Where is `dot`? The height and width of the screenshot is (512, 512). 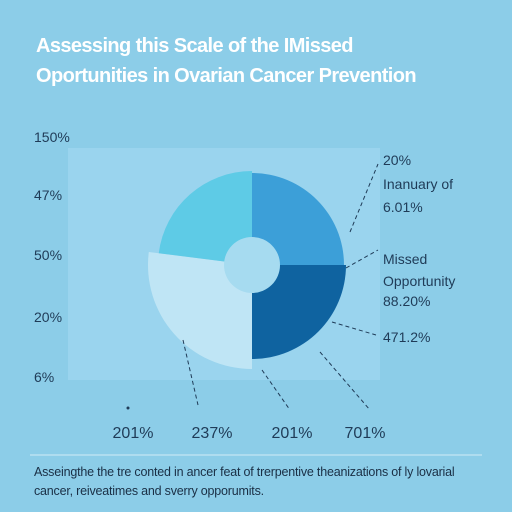
dot is located at coordinates (128, 408).